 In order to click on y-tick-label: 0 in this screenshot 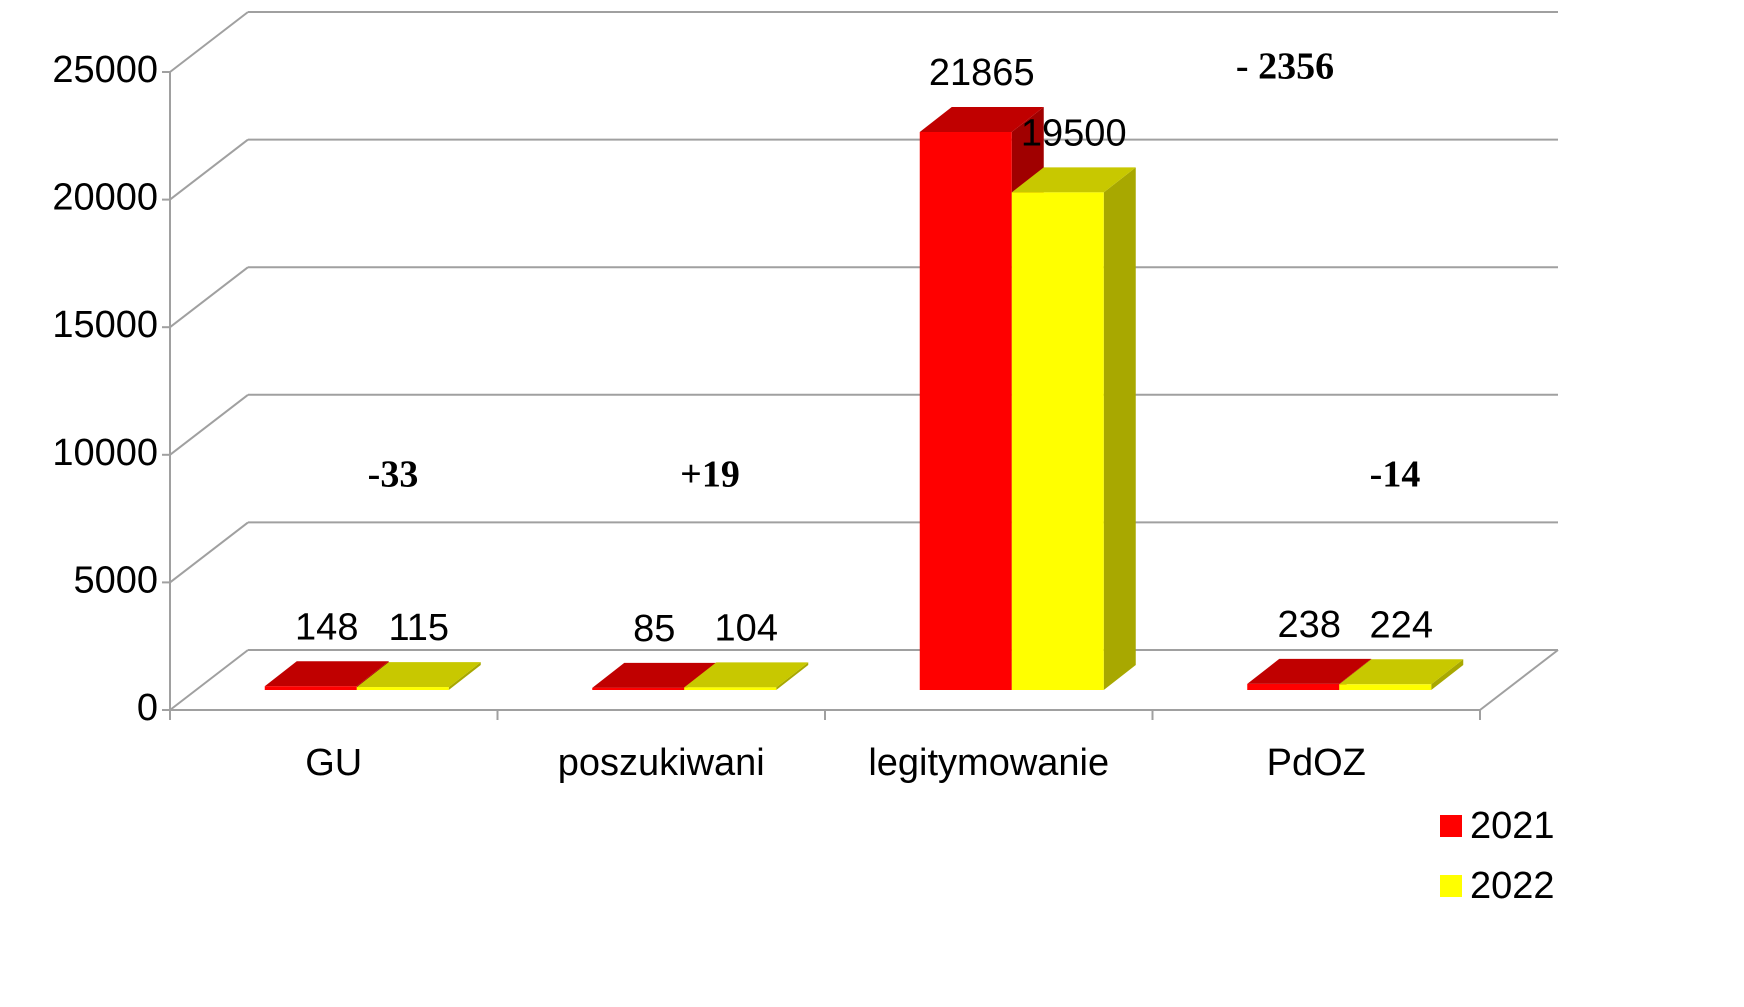, I will do `click(147, 708)`.